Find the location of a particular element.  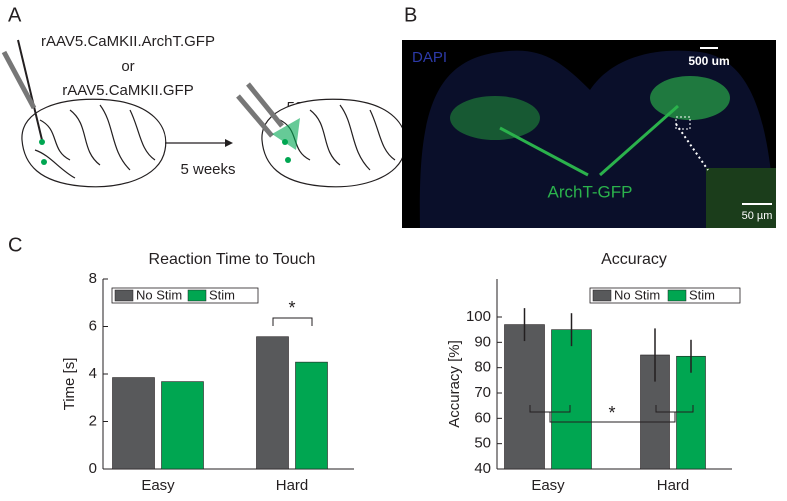

panel-label: A is located at coordinates (15, 15).